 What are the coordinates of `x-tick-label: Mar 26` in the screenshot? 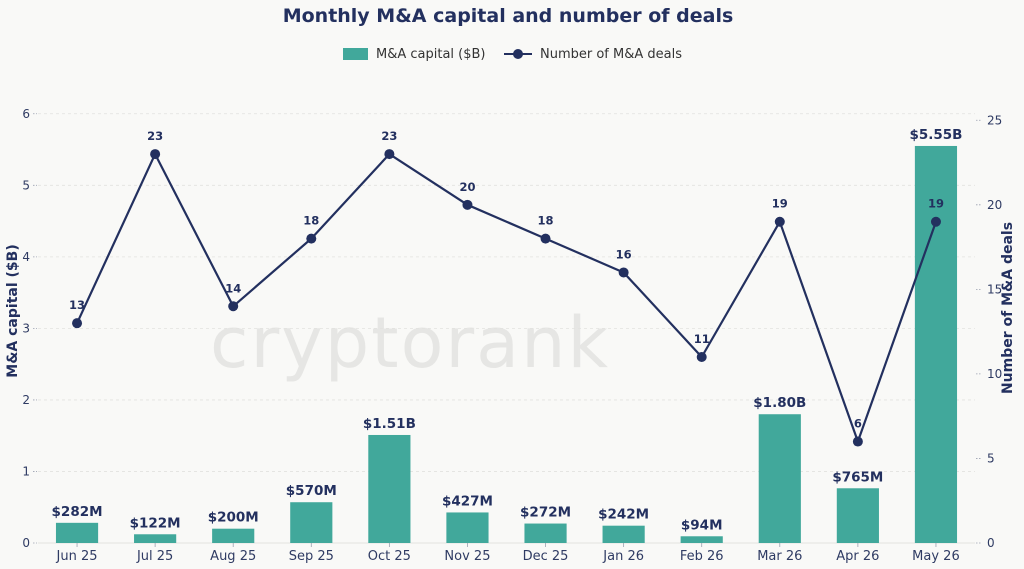 It's located at (779, 556).